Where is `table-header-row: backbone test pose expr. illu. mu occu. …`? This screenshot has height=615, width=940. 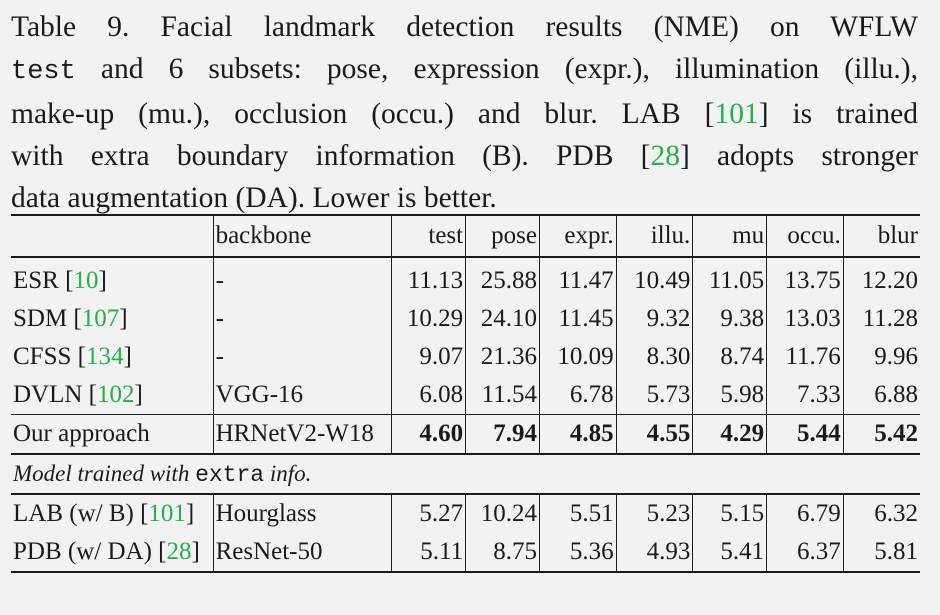 table-header-row: backbone test pose expr. illu. mu occu. … is located at coordinates (465, 235).